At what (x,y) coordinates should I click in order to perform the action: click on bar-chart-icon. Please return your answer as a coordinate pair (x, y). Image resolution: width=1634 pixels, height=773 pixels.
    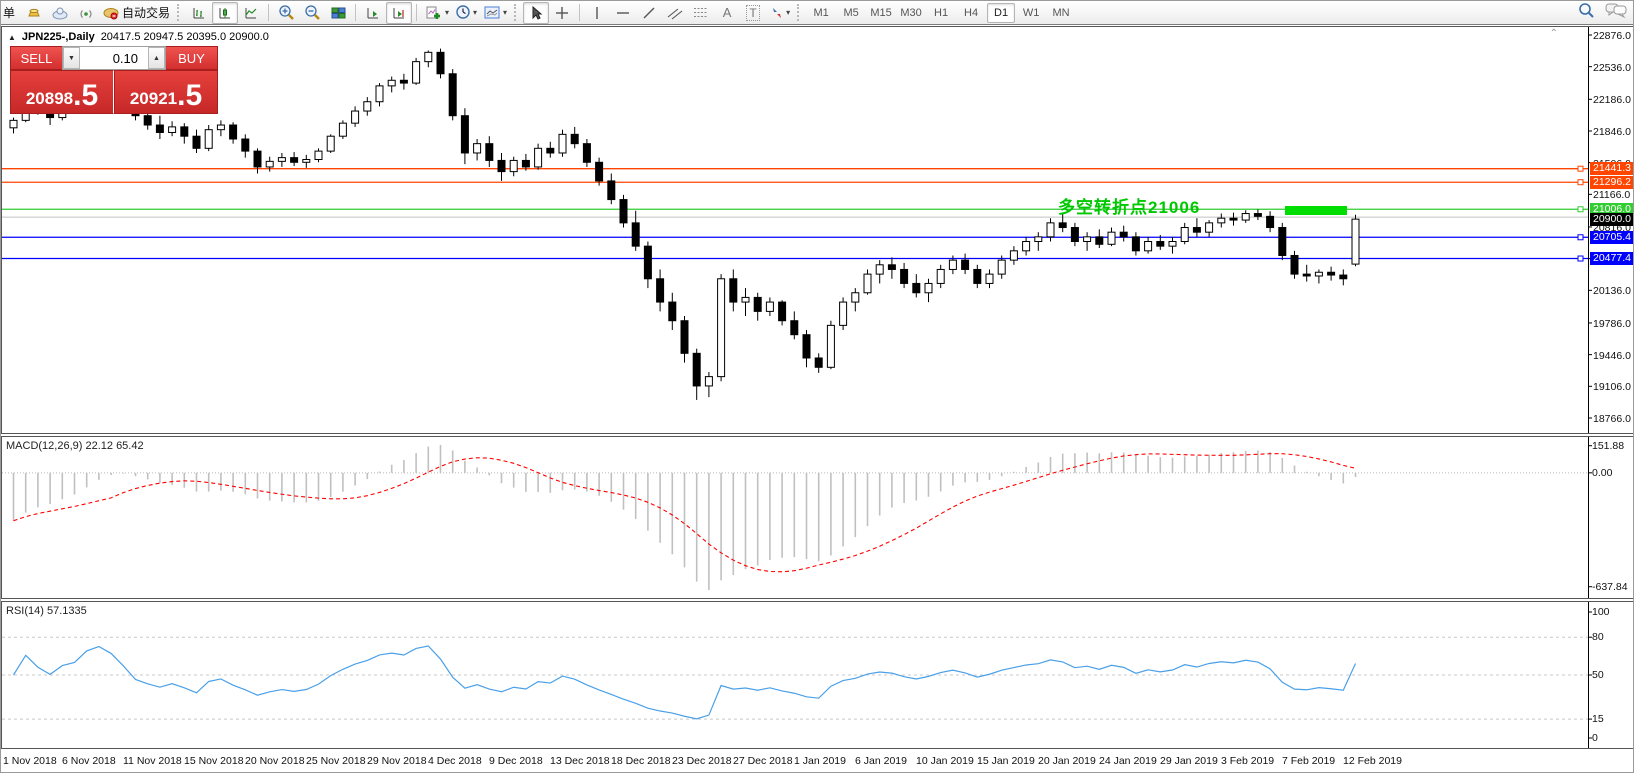
    Looking at the image, I should click on (199, 13).